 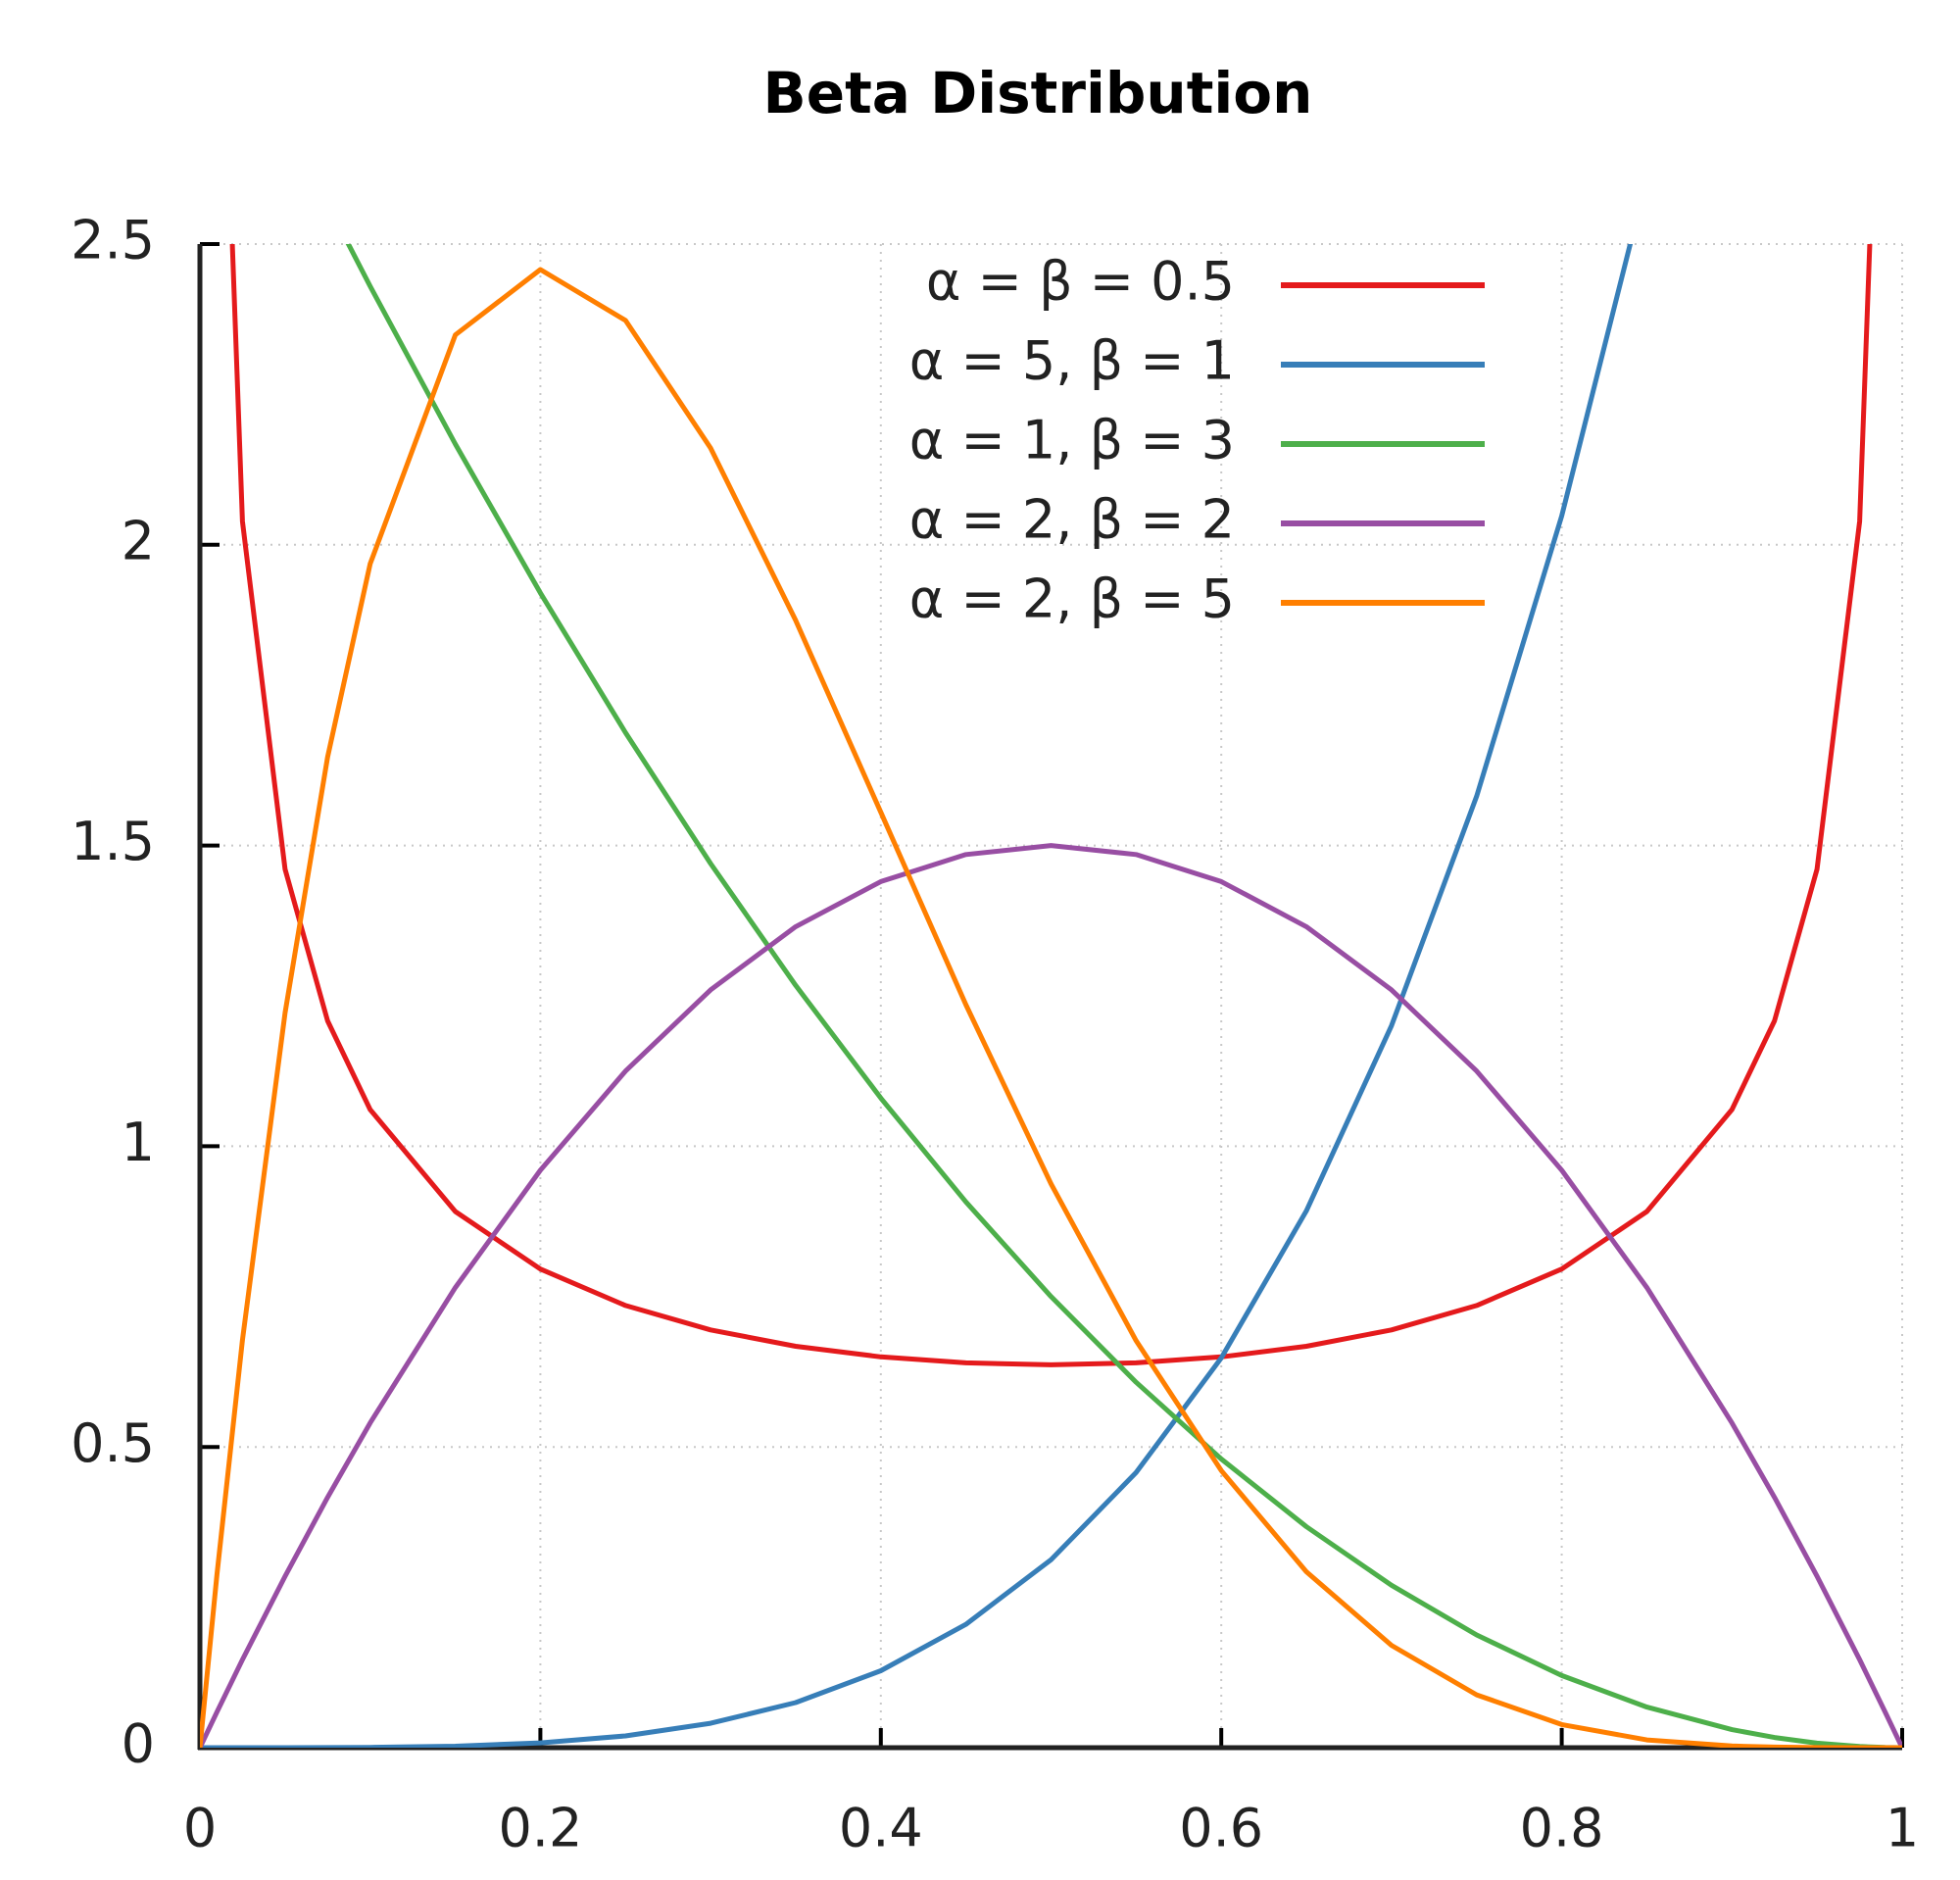 What do you see at coordinates (138, 1142) in the screenshot?
I see `y-tick-label: 1` at bounding box center [138, 1142].